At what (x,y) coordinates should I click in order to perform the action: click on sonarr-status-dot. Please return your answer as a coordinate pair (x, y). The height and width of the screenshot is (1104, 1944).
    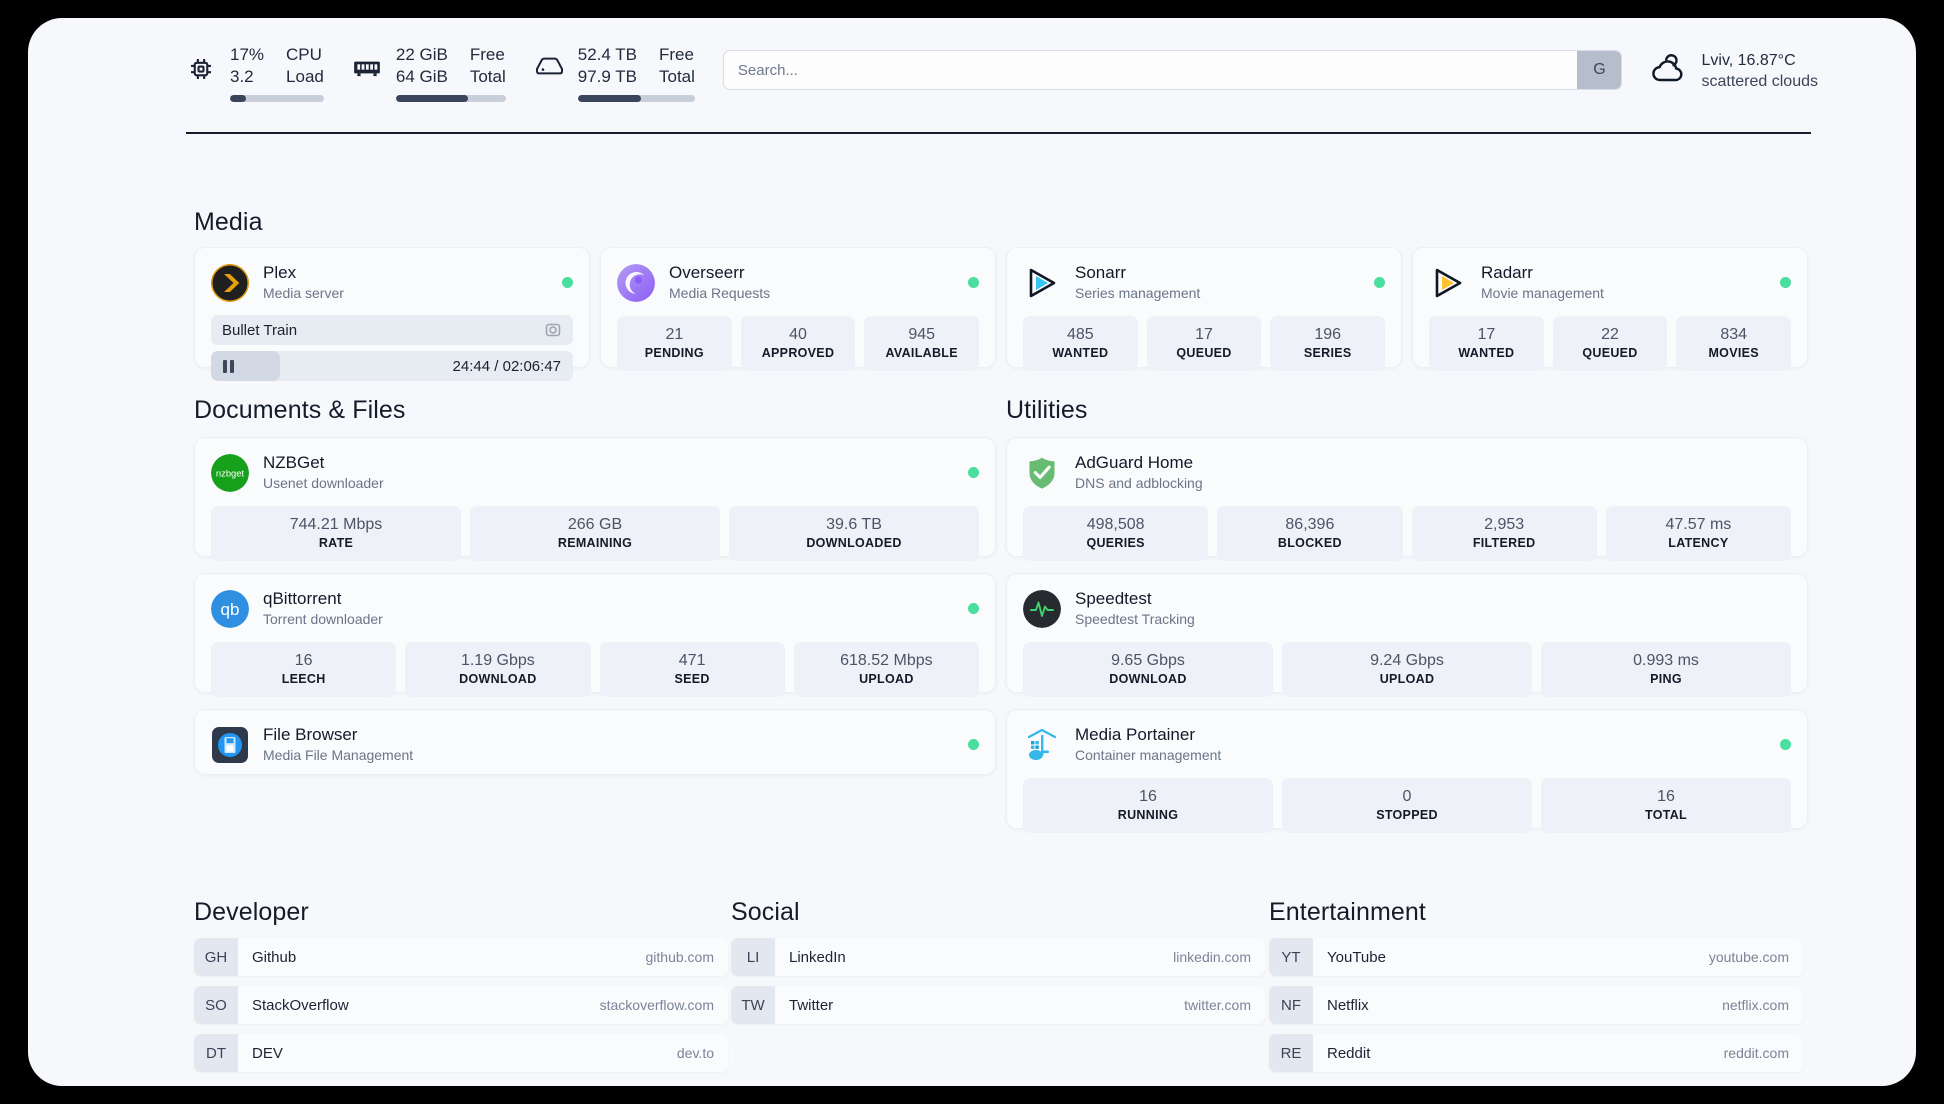
    Looking at the image, I should click on (1379, 282).